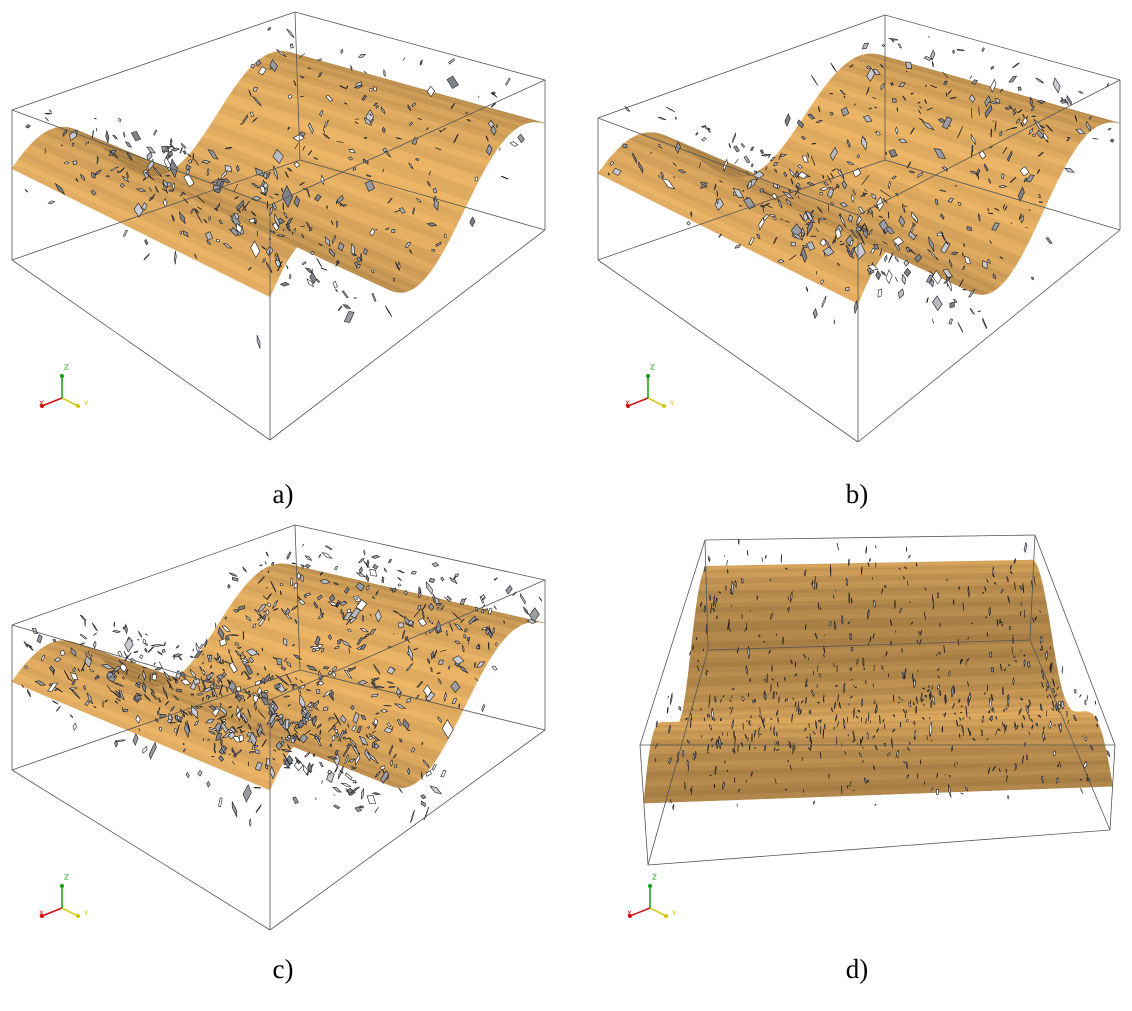 The height and width of the screenshot is (1011, 1132). Describe the element at coordinates (656, 402) in the screenshot. I see `axis-arrow` at that location.